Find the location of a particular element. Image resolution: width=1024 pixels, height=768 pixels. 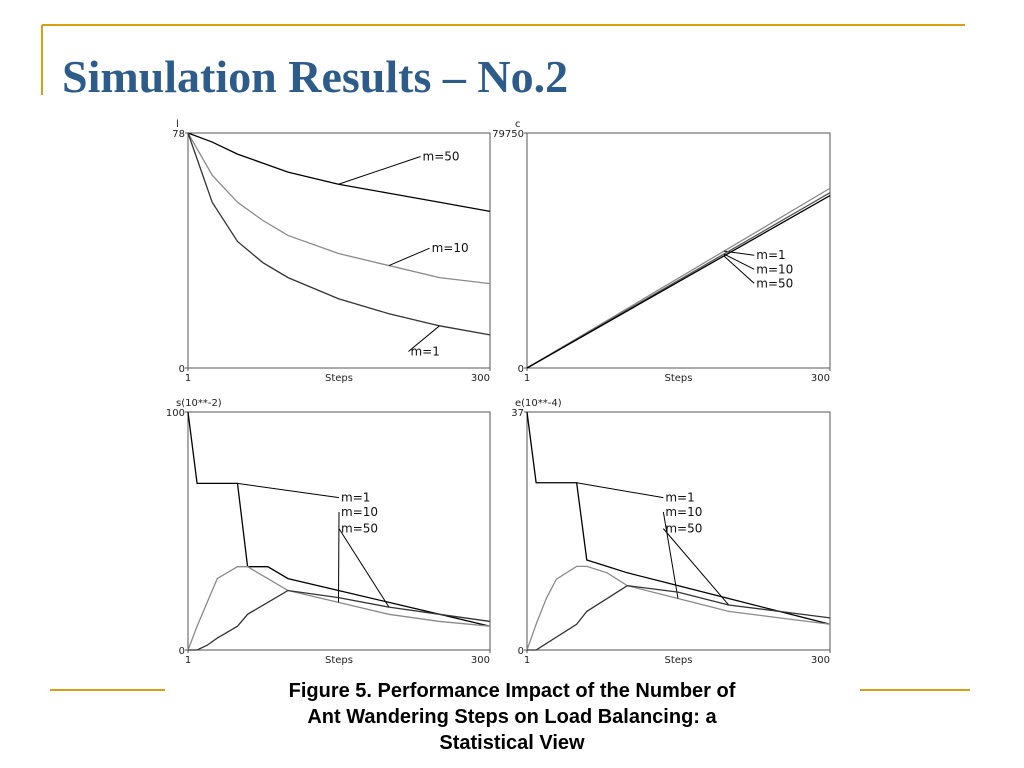

y-axis-label: l is located at coordinates (177, 124).